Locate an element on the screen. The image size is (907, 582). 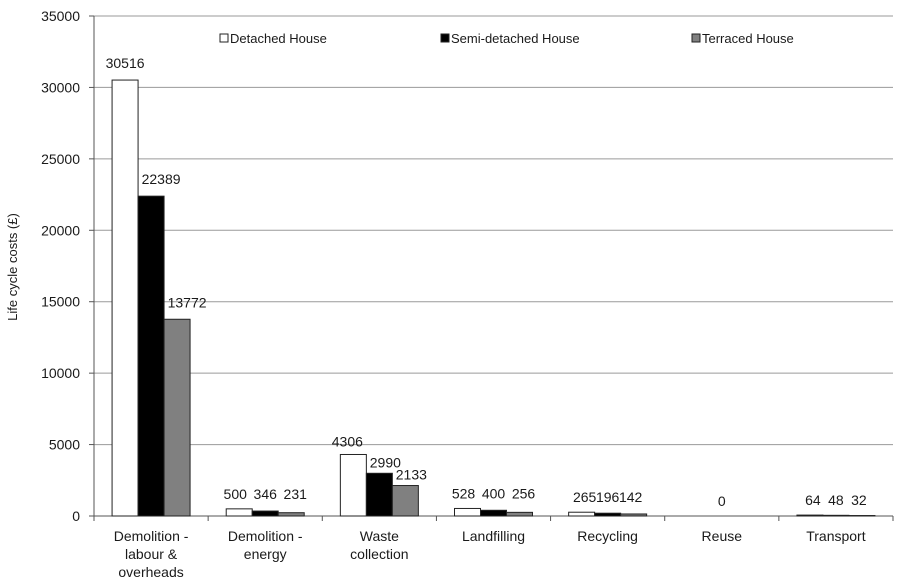
data-label: 265 is located at coordinates (585, 497).